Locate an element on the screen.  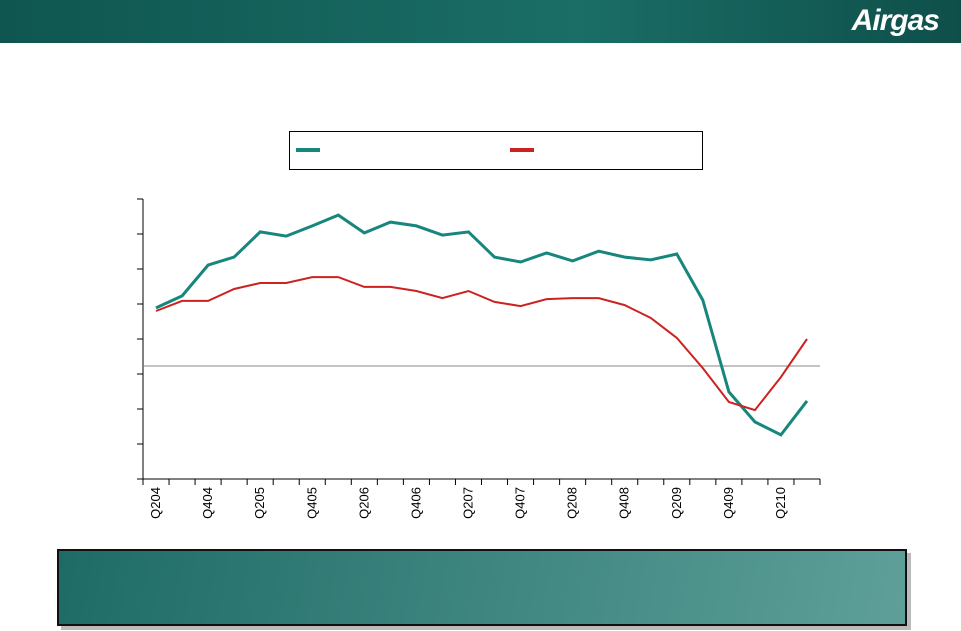
x-tick-label: Q208 is located at coordinates (572, 503).